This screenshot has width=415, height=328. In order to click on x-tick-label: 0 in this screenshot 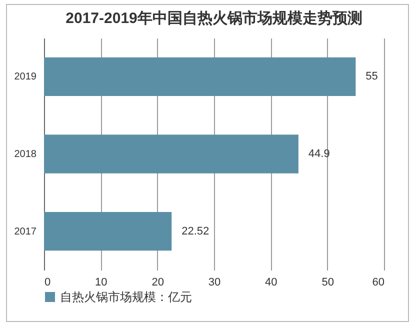, I will do `click(47, 282)`.